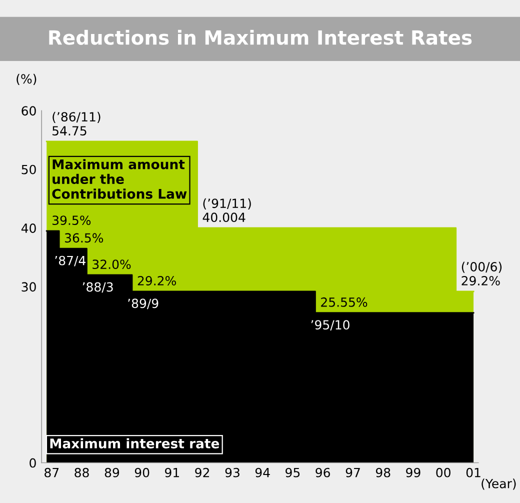  I want to click on series-label: Maximum interest rate, so click(135, 443).